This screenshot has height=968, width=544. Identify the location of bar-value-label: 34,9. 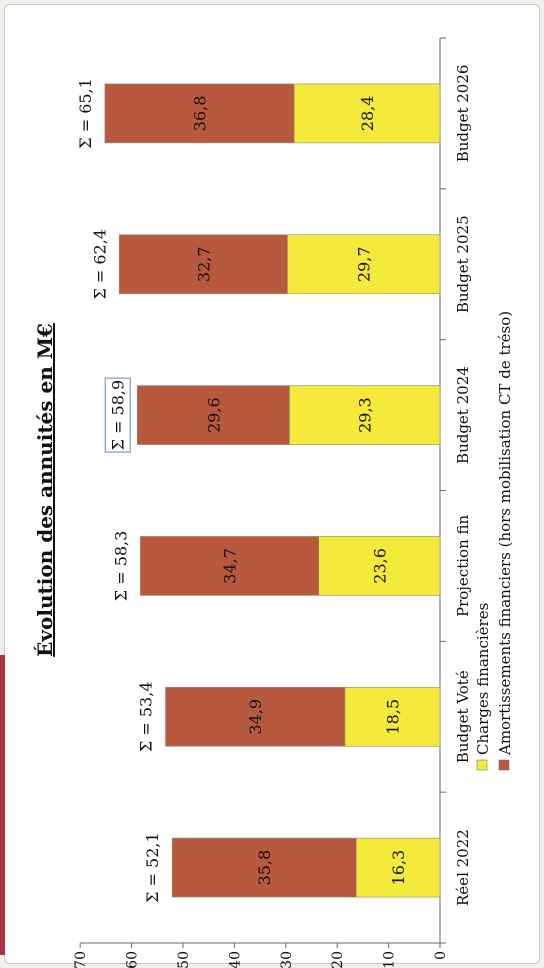
(255, 717).